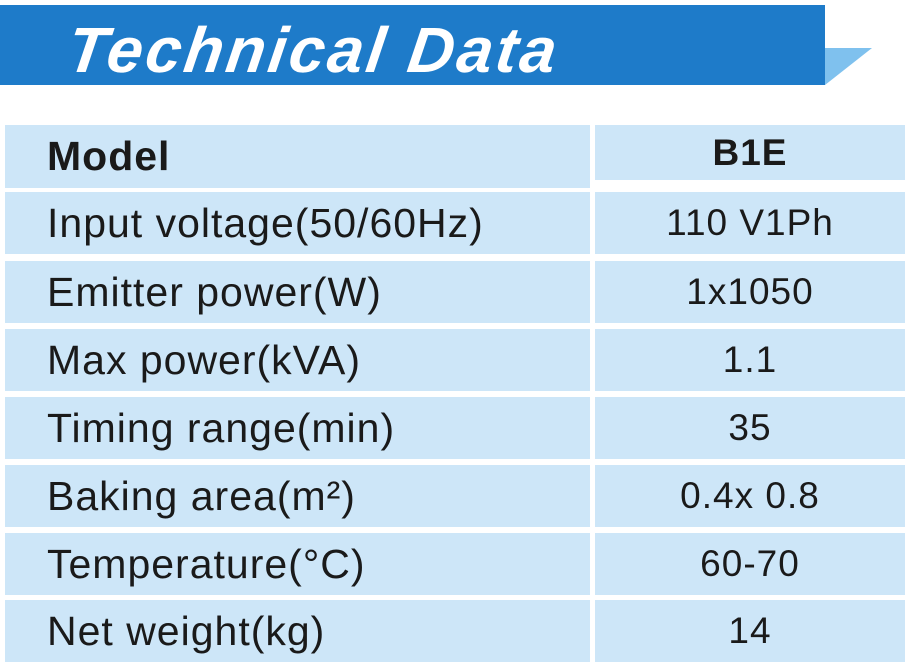 The height and width of the screenshot is (668, 912). I want to click on row-value: 60-70, so click(750, 564).